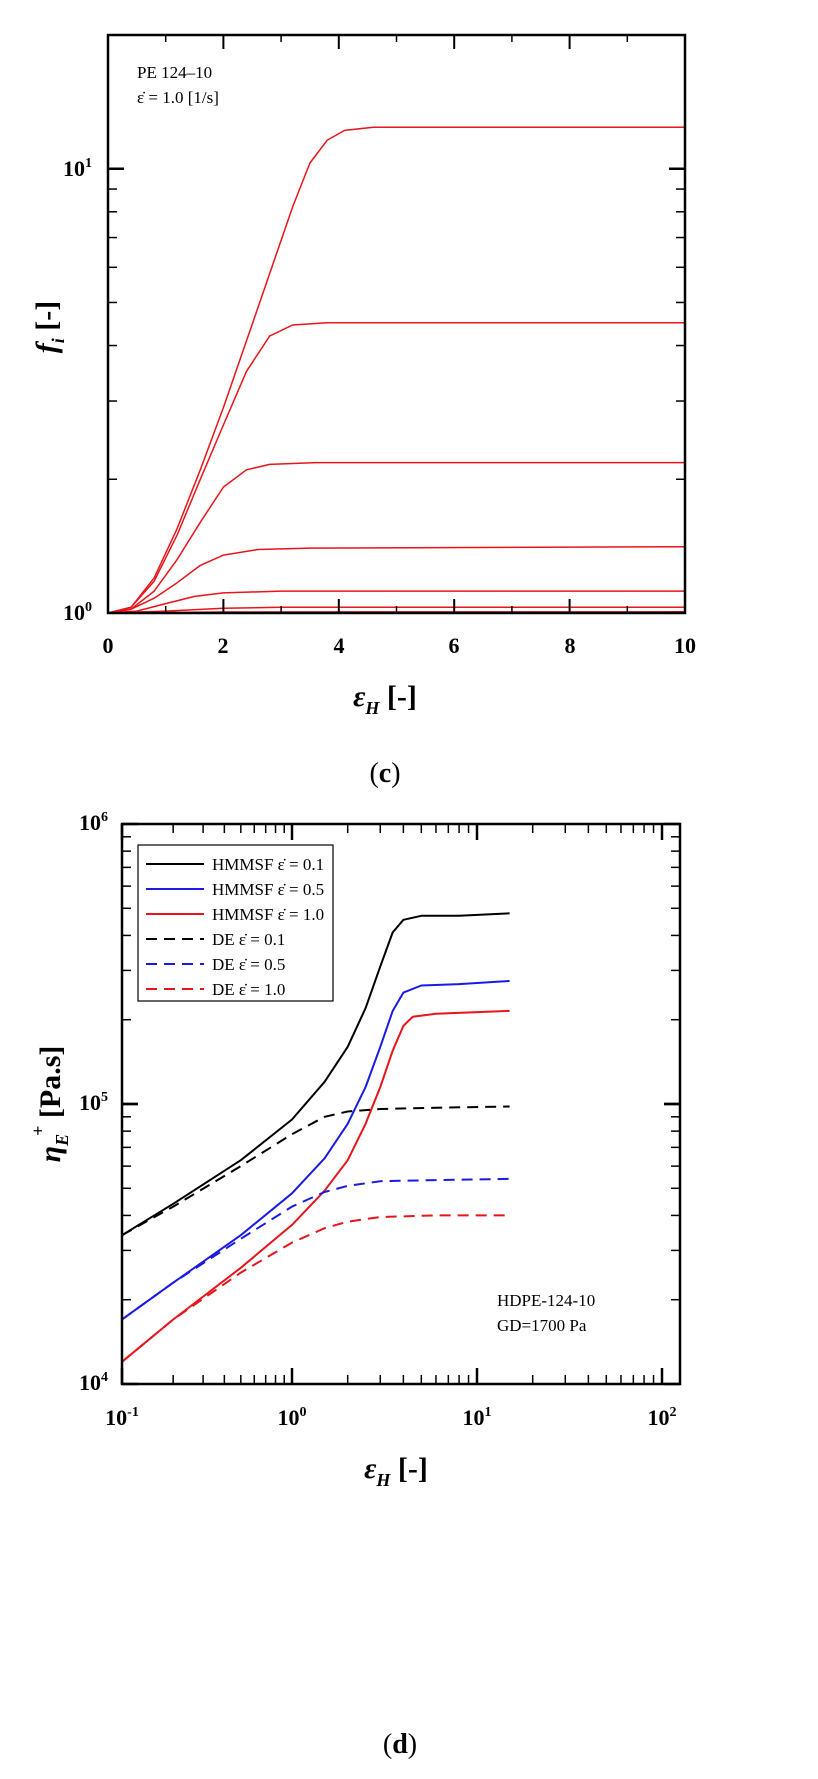  What do you see at coordinates (385, 699) in the screenshot?
I see `panel-c-x-axis-label: εH [-]` at bounding box center [385, 699].